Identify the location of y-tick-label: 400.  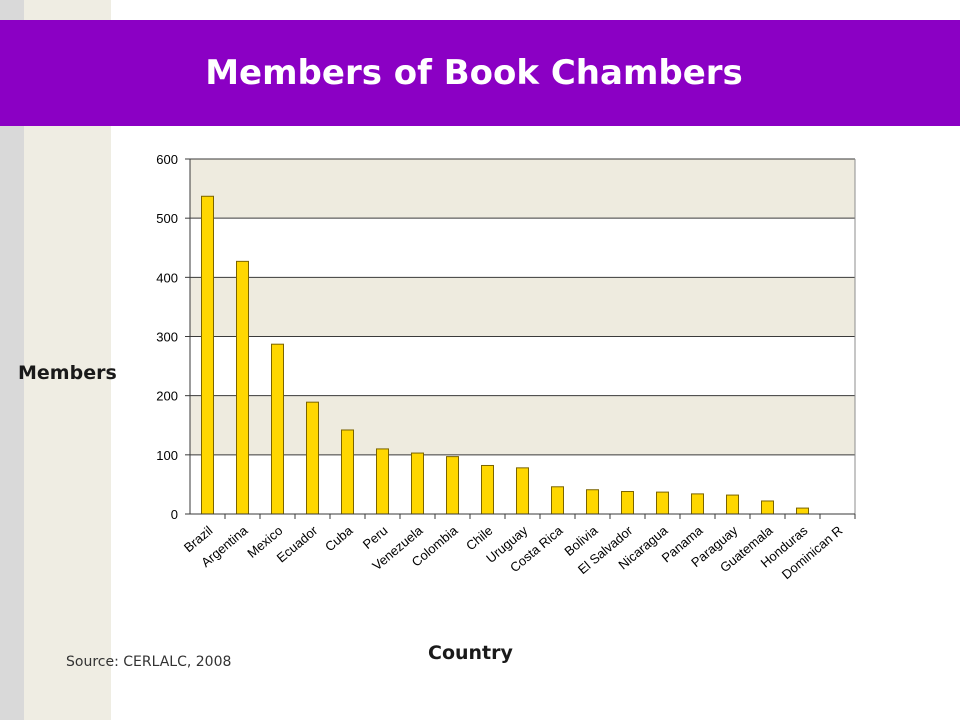
(167, 277).